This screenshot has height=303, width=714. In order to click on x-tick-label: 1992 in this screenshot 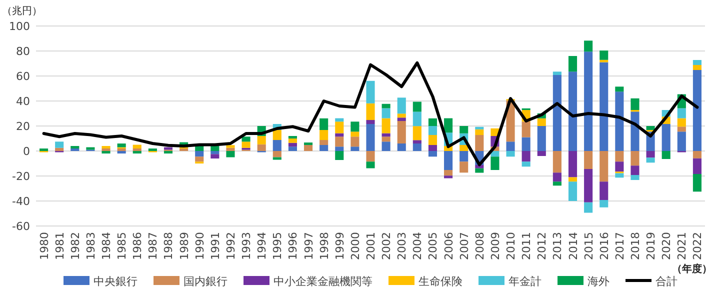, I will do `click(231, 246)`.